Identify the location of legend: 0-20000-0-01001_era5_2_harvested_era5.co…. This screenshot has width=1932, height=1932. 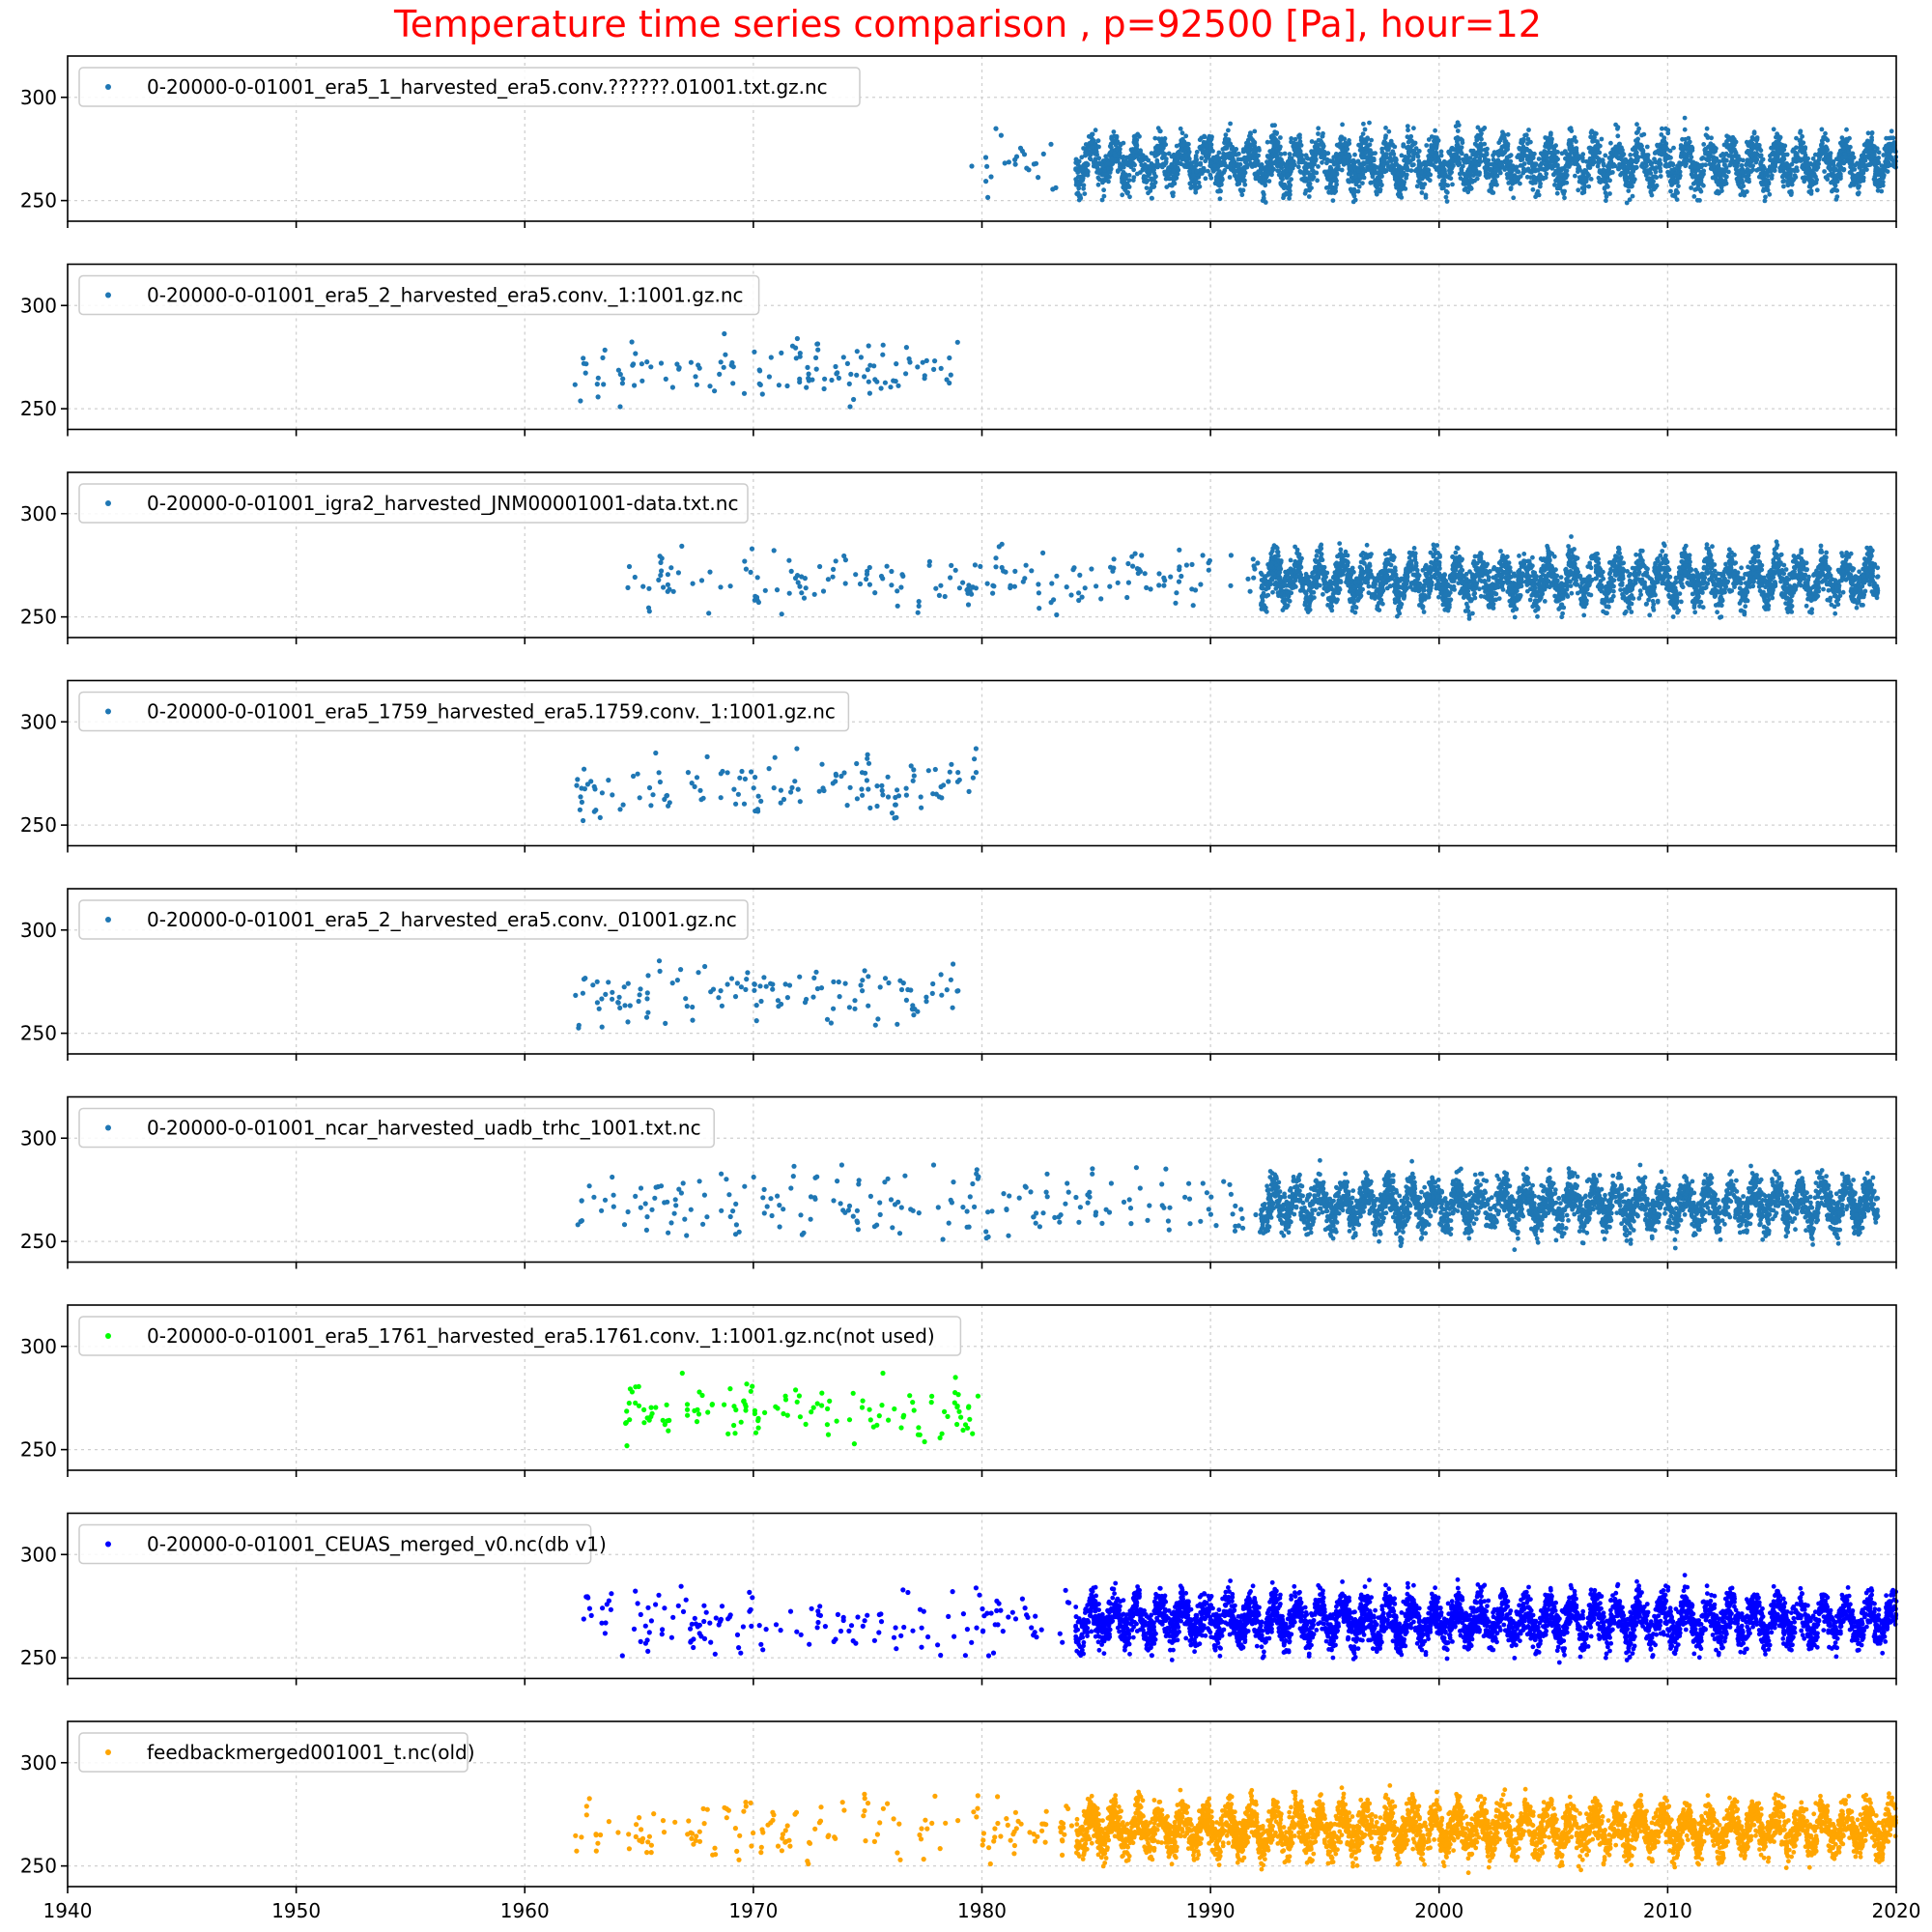
(419, 295).